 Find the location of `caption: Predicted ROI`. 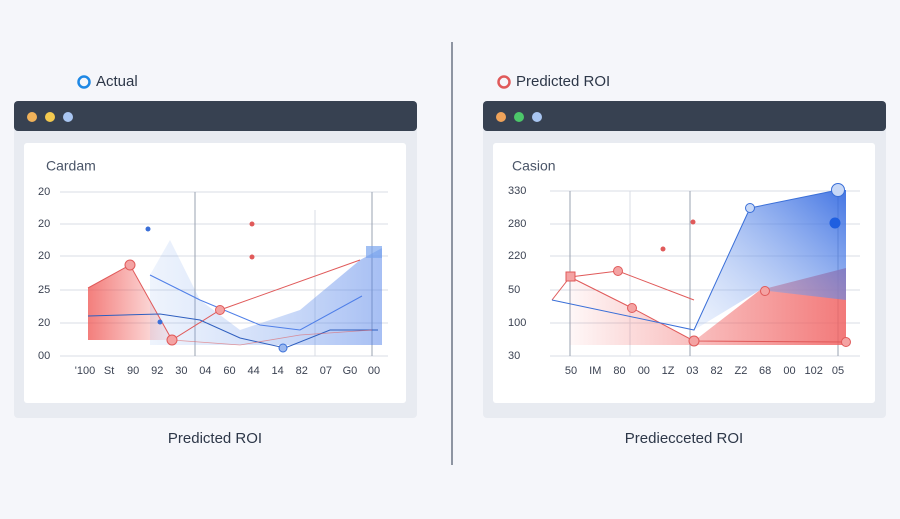

caption: Predicted ROI is located at coordinates (215, 438).